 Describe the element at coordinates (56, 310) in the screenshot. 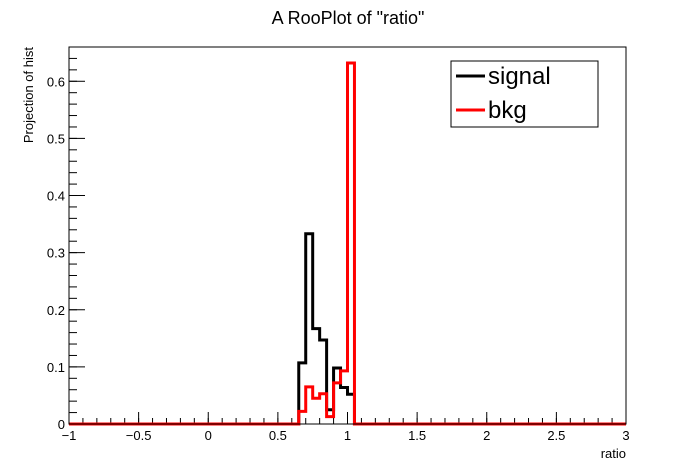

I see `y-tick-label: 0.2` at that location.